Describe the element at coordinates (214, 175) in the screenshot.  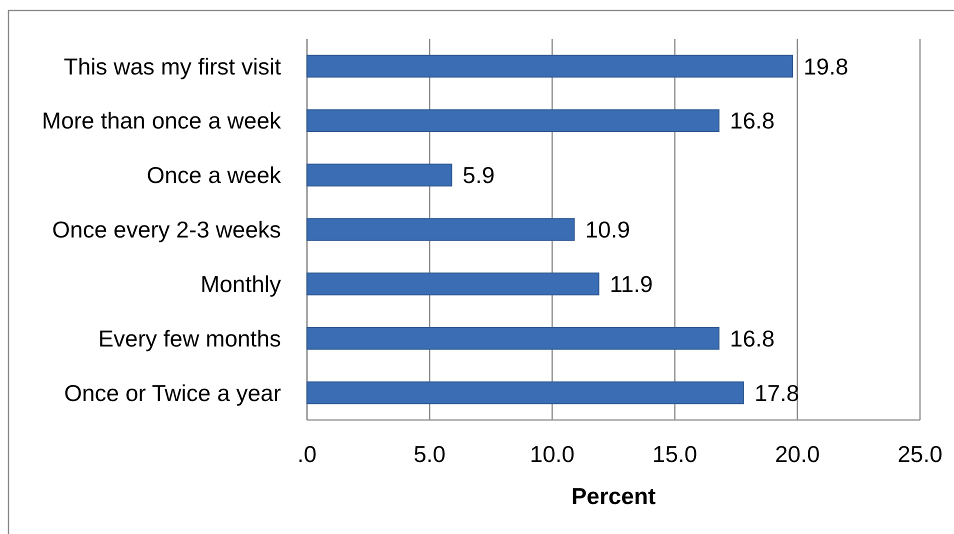
I see `y-tick-label: Once a week` at that location.